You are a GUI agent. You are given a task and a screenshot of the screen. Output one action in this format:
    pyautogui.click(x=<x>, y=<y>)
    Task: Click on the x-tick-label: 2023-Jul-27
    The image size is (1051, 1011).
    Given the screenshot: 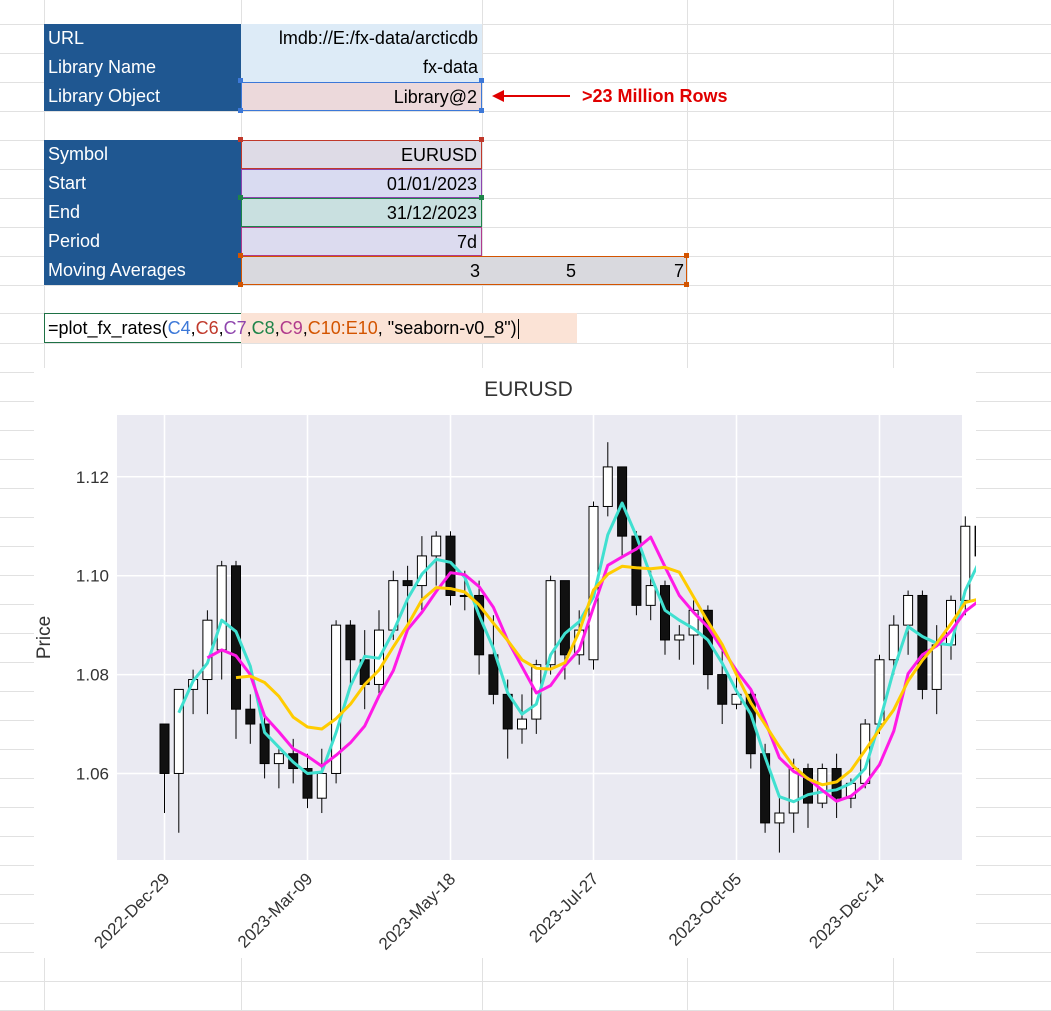 What is the action you would take?
    pyautogui.click(x=563, y=907)
    